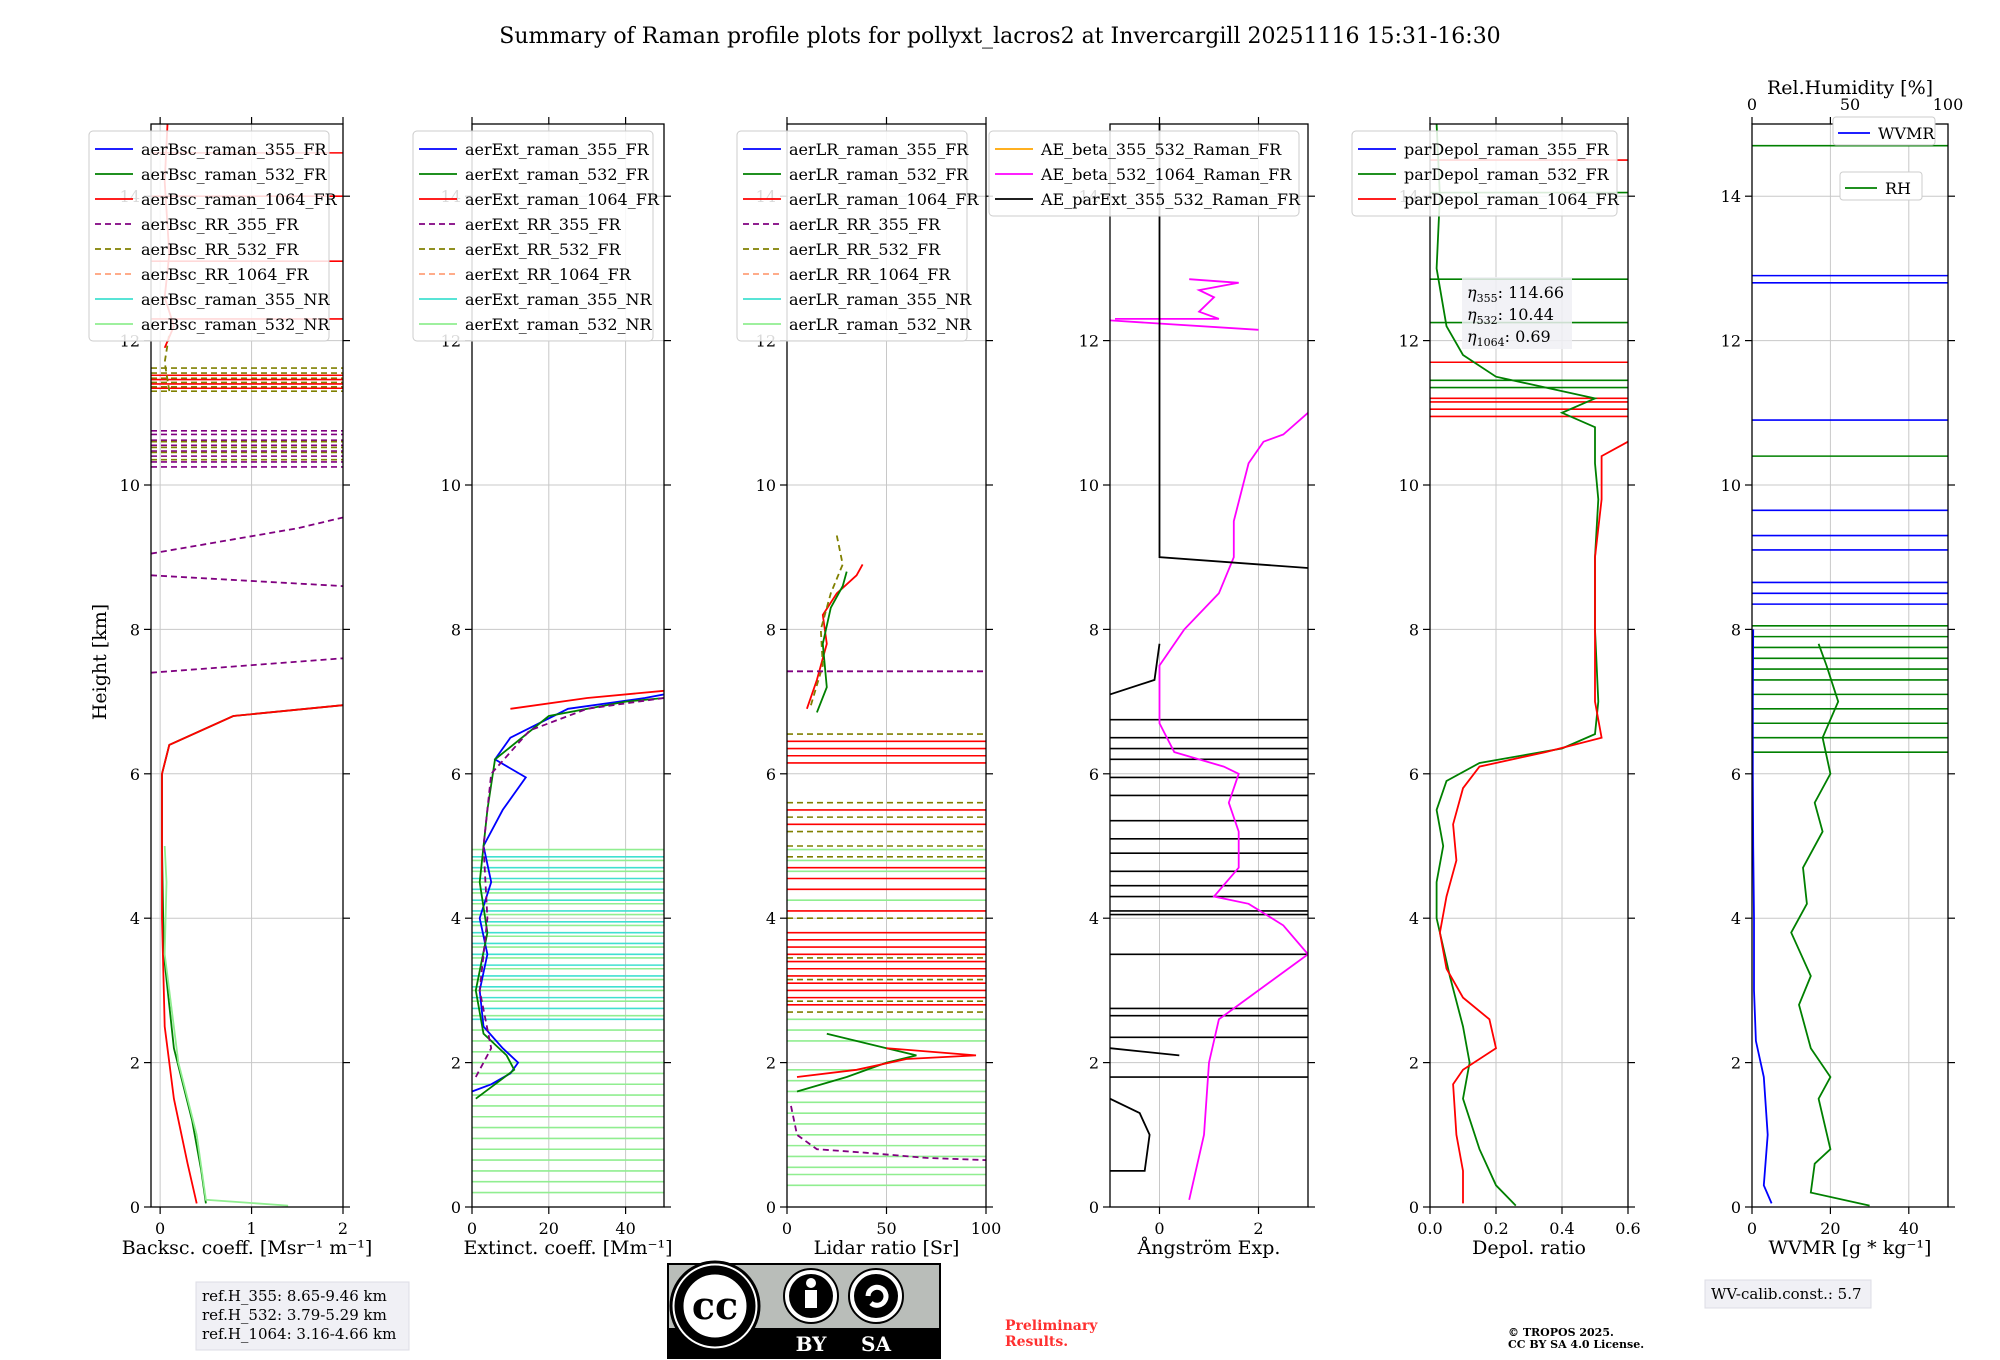 This screenshot has height=1360, width=2000. Describe the element at coordinates (299, 1334) in the screenshot. I see `ref-height-1064: ref.H_1064: 3.16-4.66 km` at that location.